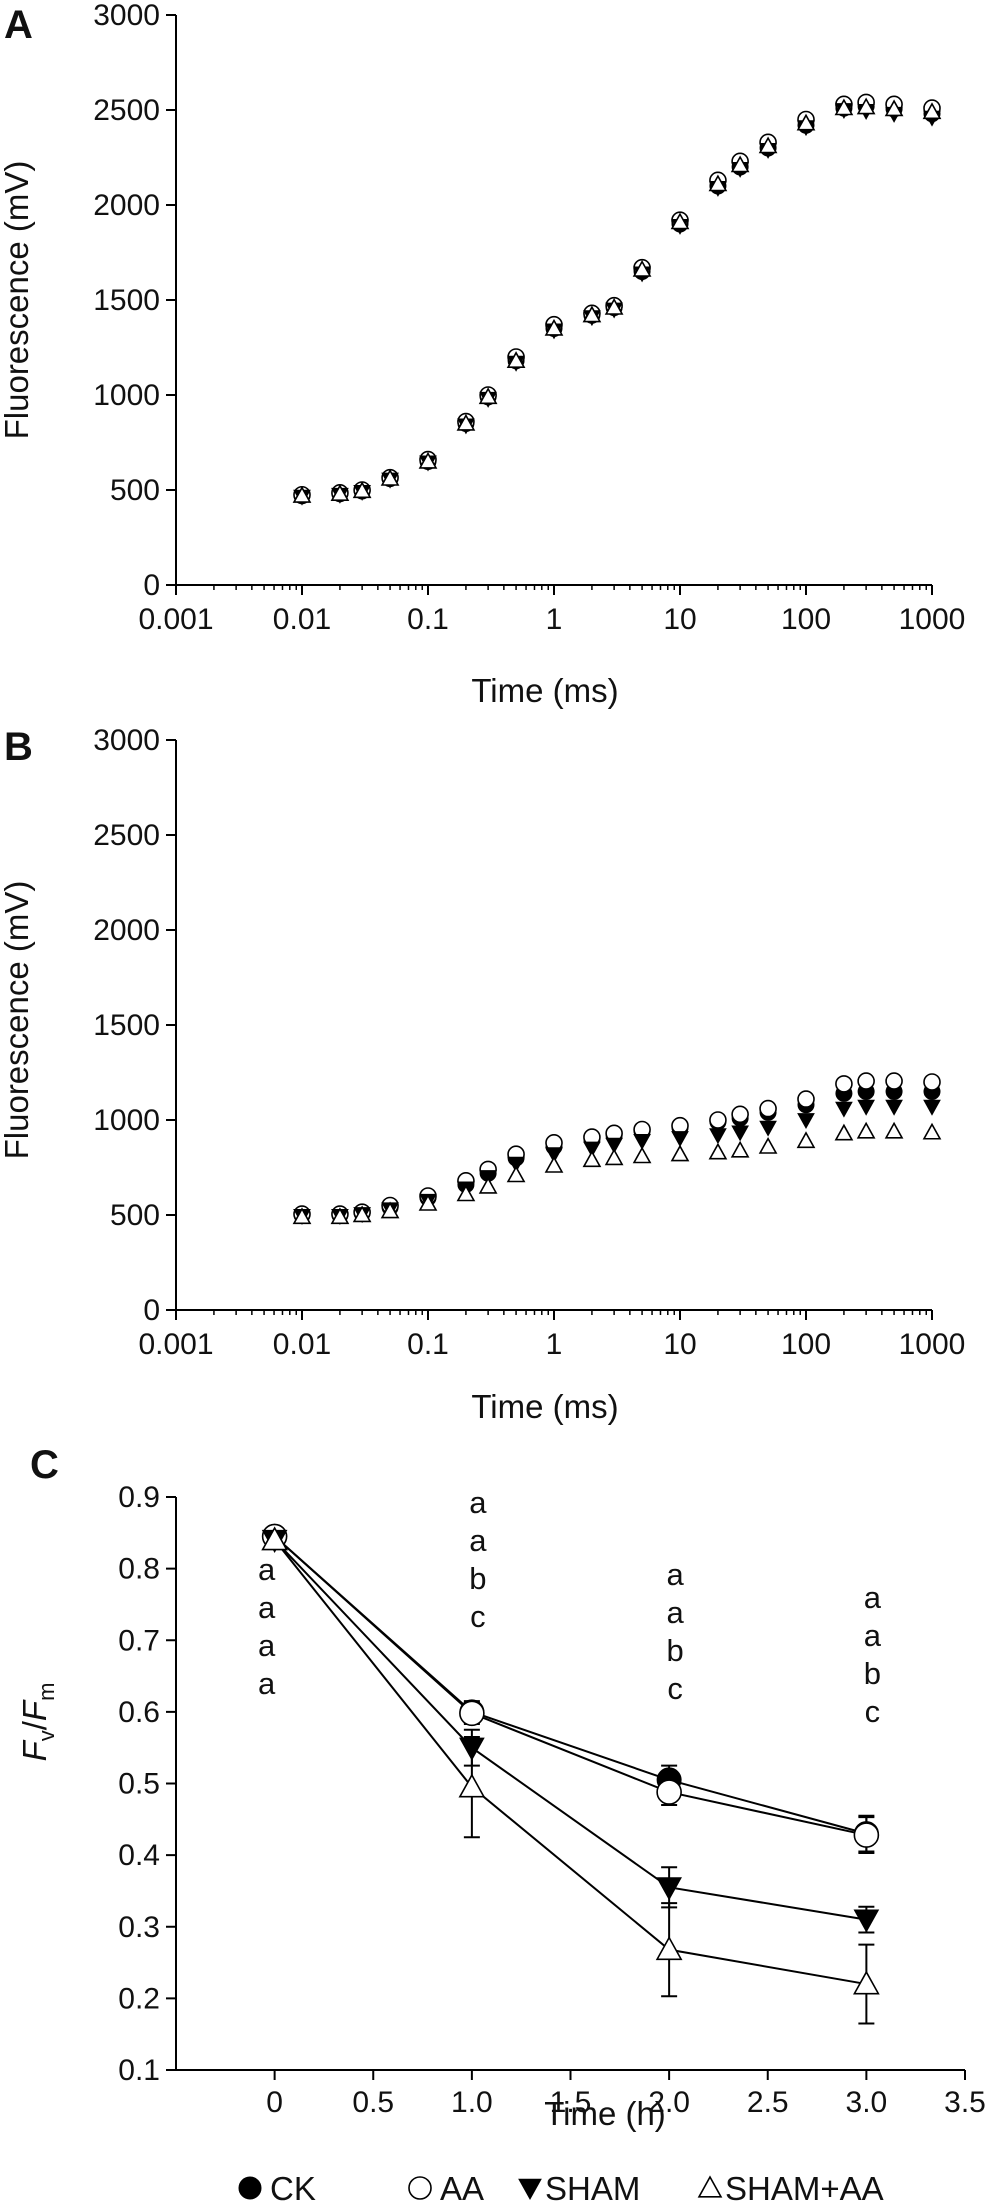 This screenshot has height=2207, width=1000. Describe the element at coordinates (530, 2189) in the screenshot. I see `legend-marker` at that location.